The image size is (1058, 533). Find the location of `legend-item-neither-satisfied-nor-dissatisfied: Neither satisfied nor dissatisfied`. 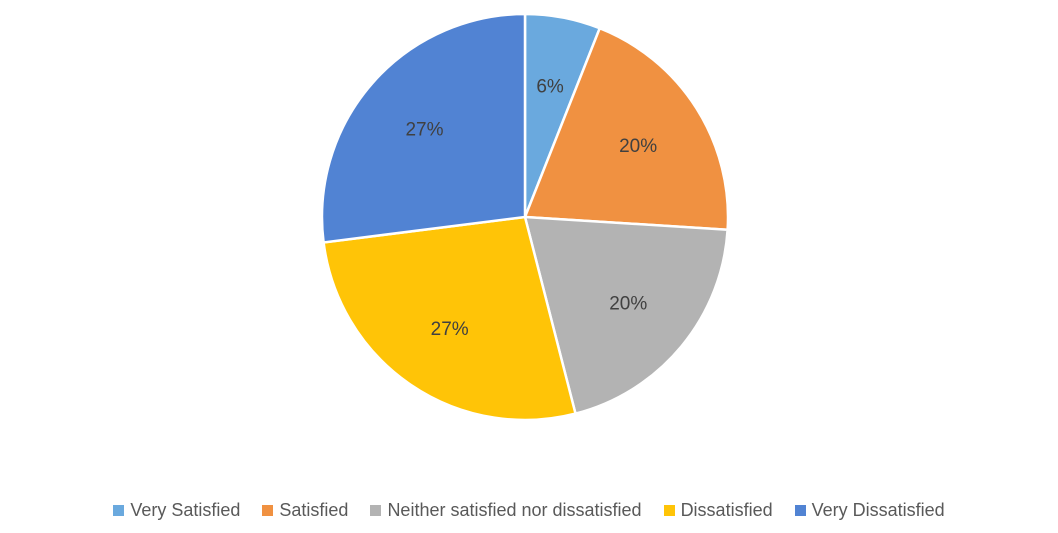

legend-item-neither-satisfied-nor-dissatisfied: Neither satisfied nor dissatisfied is located at coordinates (506, 510).